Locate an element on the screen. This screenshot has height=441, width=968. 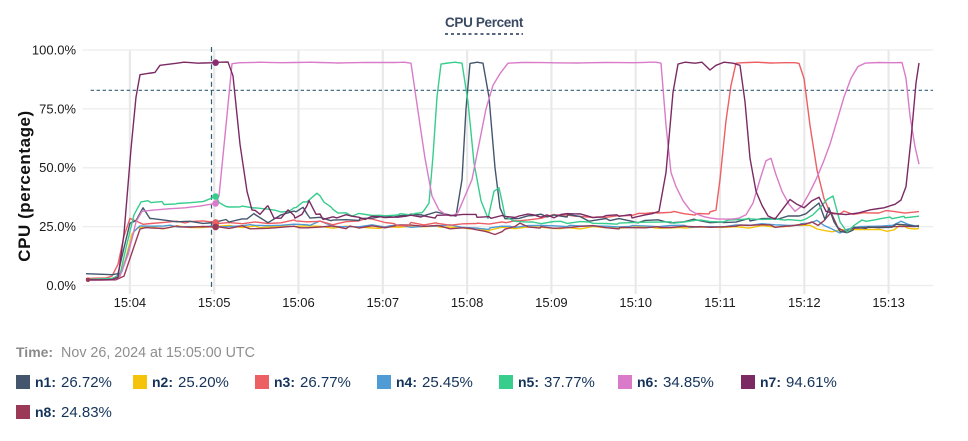
svg-text: 100.0% is located at coordinates (54, 50).